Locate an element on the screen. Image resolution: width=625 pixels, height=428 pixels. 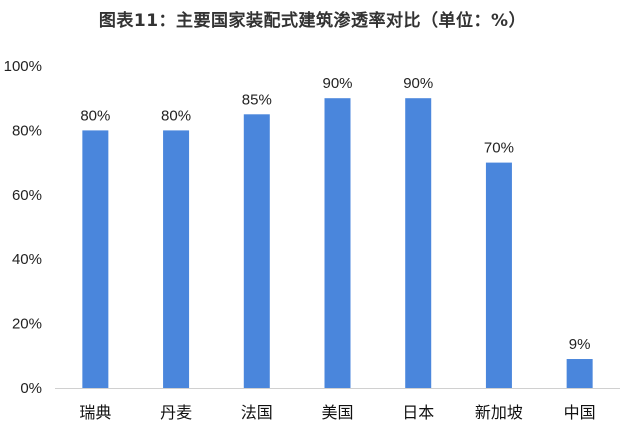
chart-title: 图表11：主要国家装配式建筑渗透率对比（单位：%） is located at coordinates (312, 21).